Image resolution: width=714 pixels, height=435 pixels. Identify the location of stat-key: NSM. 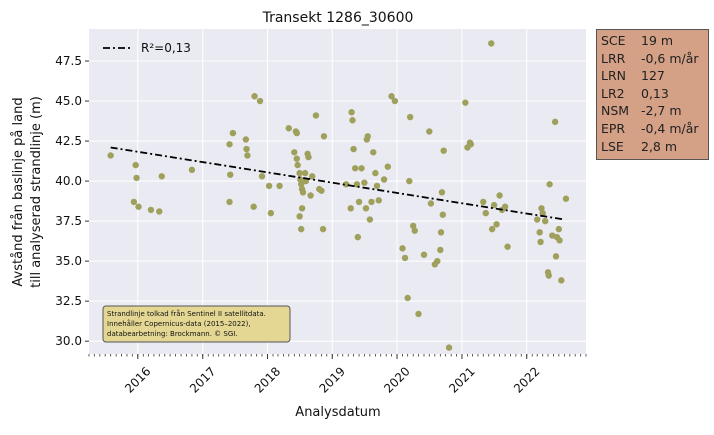
(615, 111).